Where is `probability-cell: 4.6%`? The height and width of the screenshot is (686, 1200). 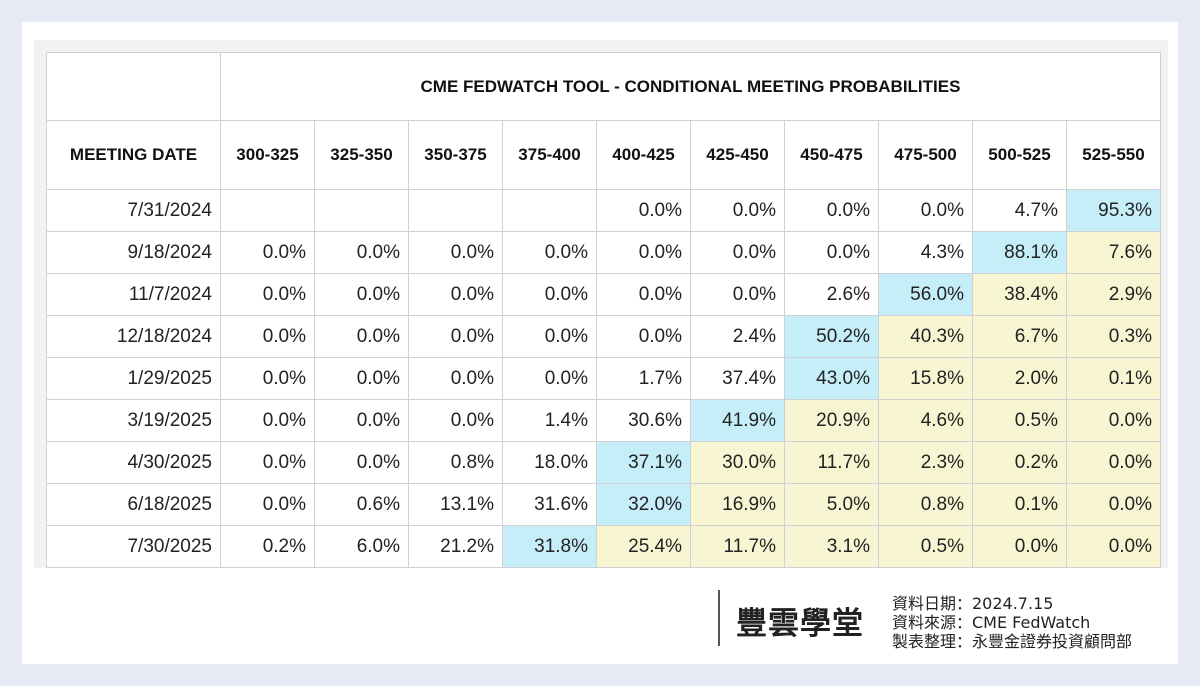
probability-cell: 4.6% is located at coordinates (925, 420).